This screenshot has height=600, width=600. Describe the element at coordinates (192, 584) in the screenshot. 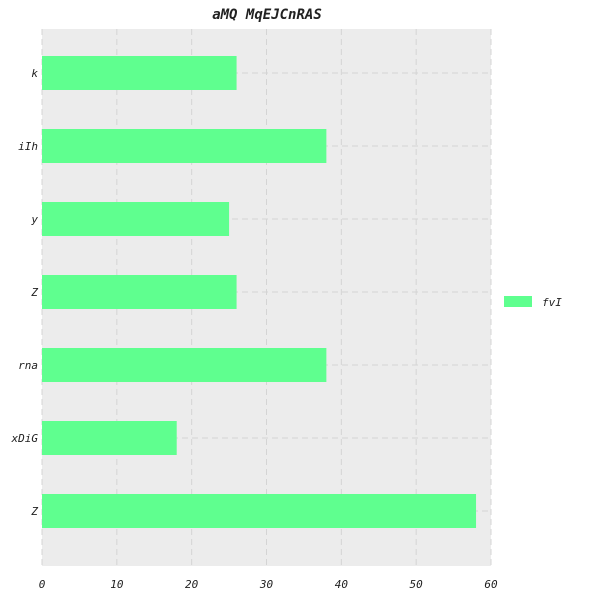

I see `x-tick-label: 20` at that location.